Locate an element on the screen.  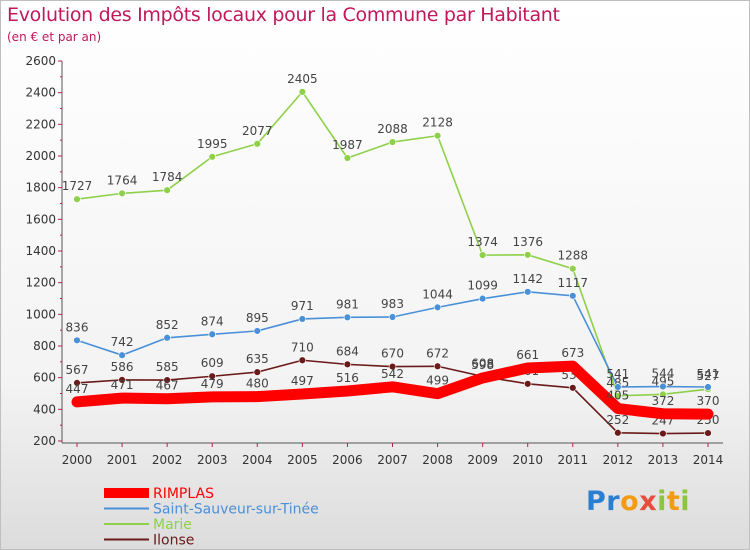
data-label: 2128 is located at coordinates (437, 123).